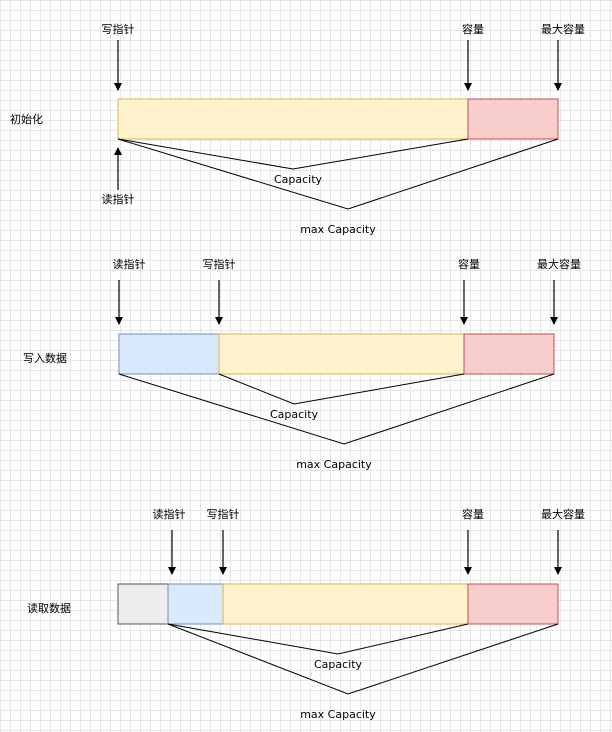  Describe the element at coordinates (49, 608) in the screenshot. I see `stage-title: 读取数据` at that location.